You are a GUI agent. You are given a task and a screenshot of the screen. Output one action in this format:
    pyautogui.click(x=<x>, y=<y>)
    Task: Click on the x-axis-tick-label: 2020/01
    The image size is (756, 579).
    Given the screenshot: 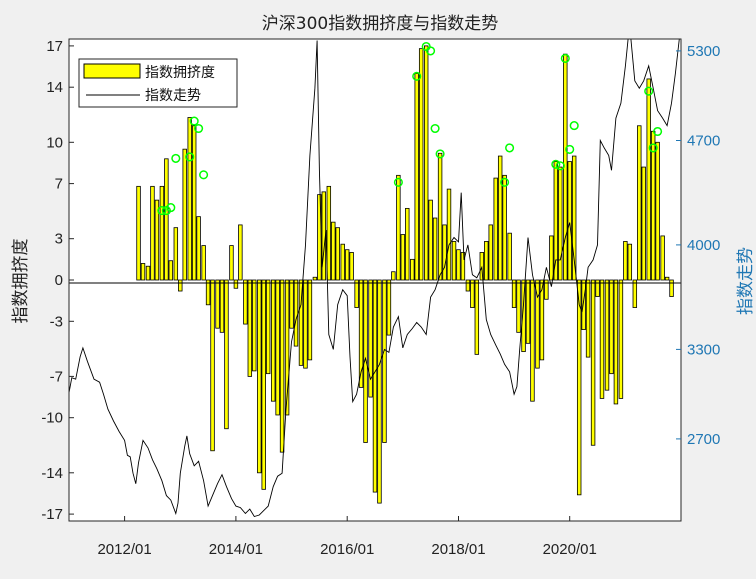 What is the action you would take?
    pyautogui.click(x=570, y=549)
    